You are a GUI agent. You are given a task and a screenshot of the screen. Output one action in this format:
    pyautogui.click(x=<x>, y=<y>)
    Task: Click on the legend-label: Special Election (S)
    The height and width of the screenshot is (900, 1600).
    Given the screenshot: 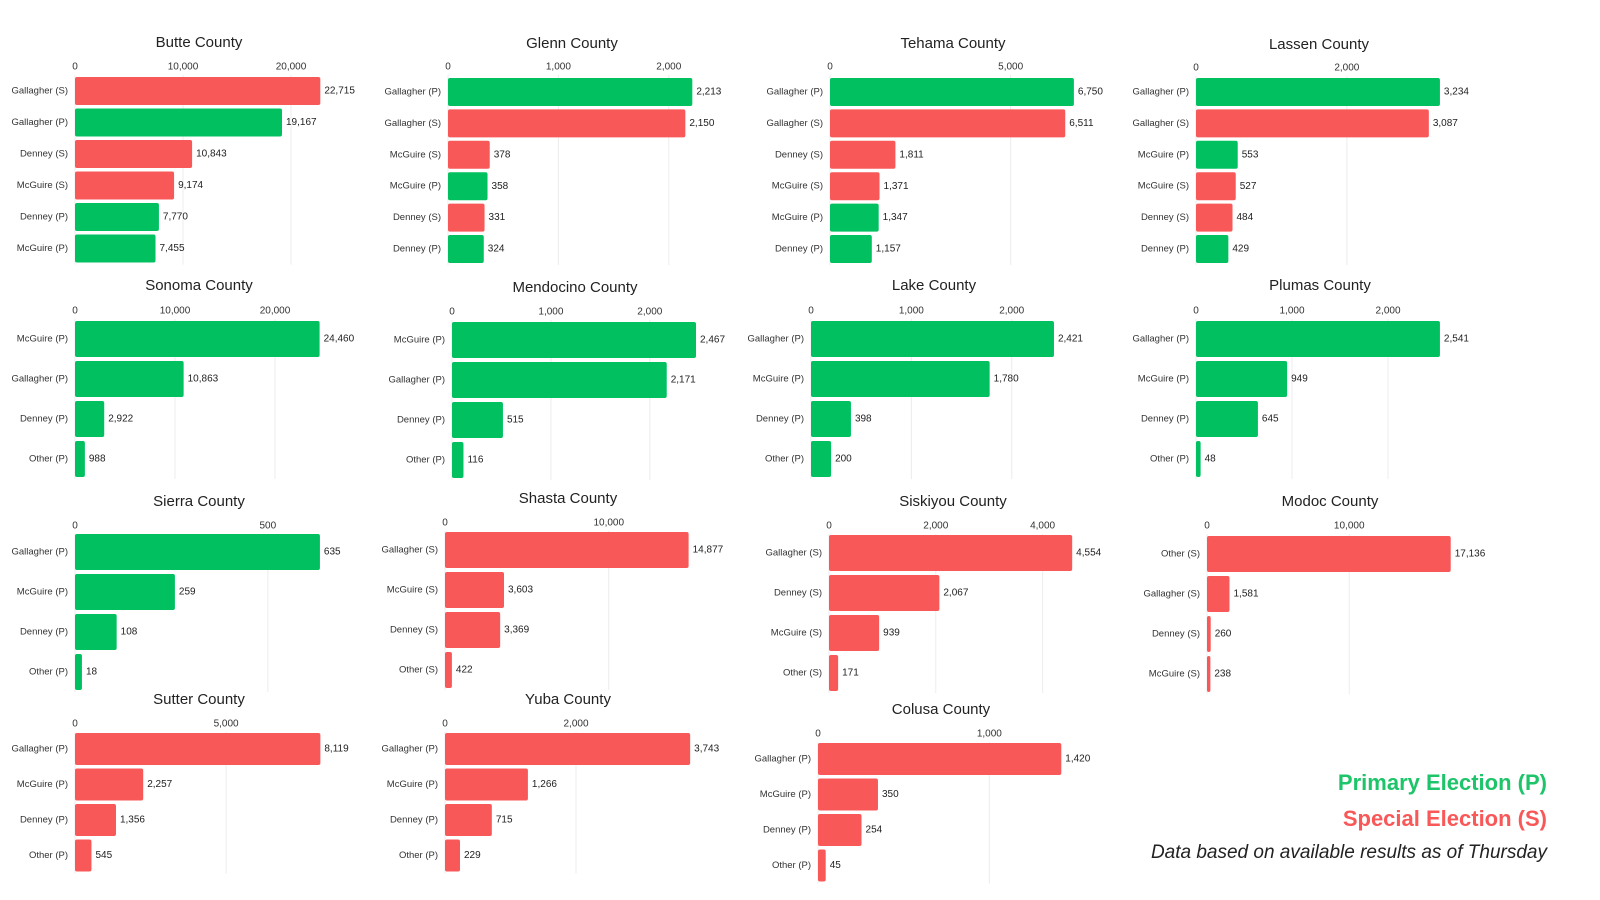 What is the action you would take?
    pyautogui.click(x=1445, y=818)
    